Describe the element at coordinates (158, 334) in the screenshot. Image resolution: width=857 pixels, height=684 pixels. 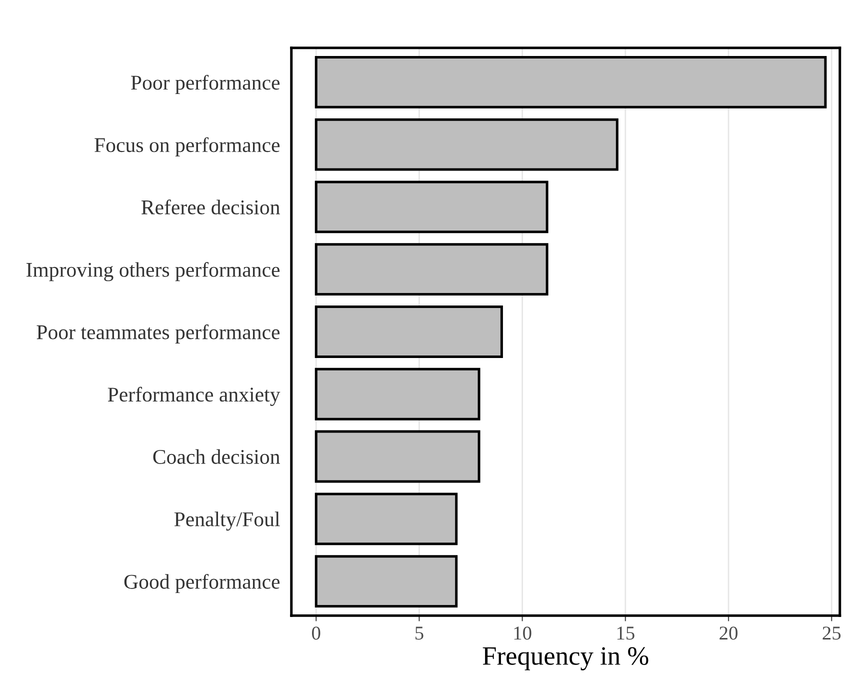
I see `y-tick-label: Poor teammates performance` at that location.